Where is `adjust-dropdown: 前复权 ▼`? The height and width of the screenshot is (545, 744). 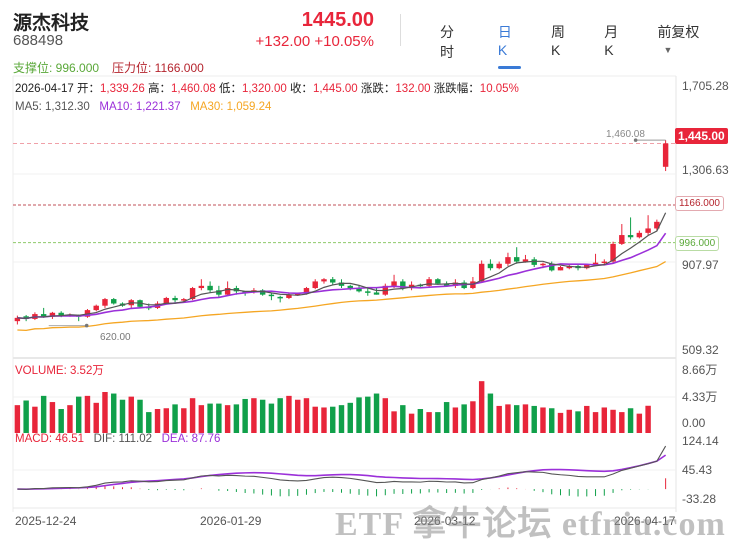 adjust-dropdown: 前复权 ▼ is located at coordinates (685, 42).